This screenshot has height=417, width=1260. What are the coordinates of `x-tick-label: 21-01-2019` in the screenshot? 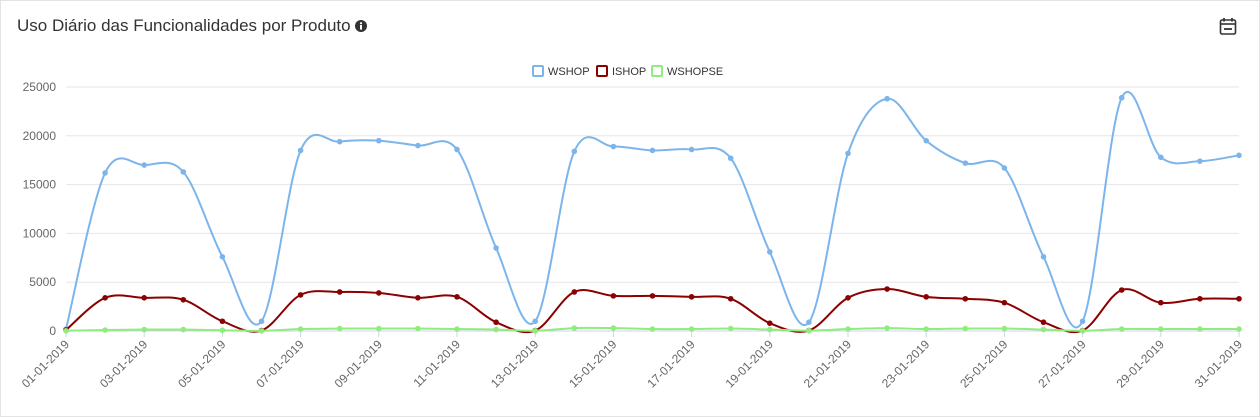 It's located at (828, 364).